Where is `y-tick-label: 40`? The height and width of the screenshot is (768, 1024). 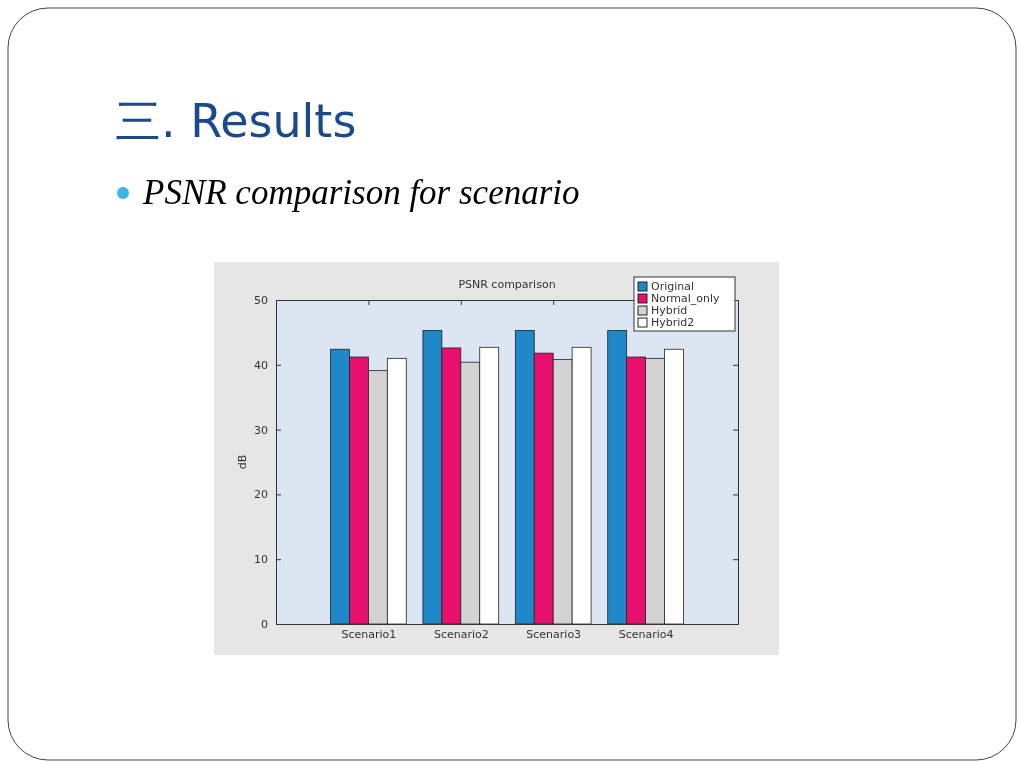
y-tick-label: 40 is located at coordinates (261, 365).